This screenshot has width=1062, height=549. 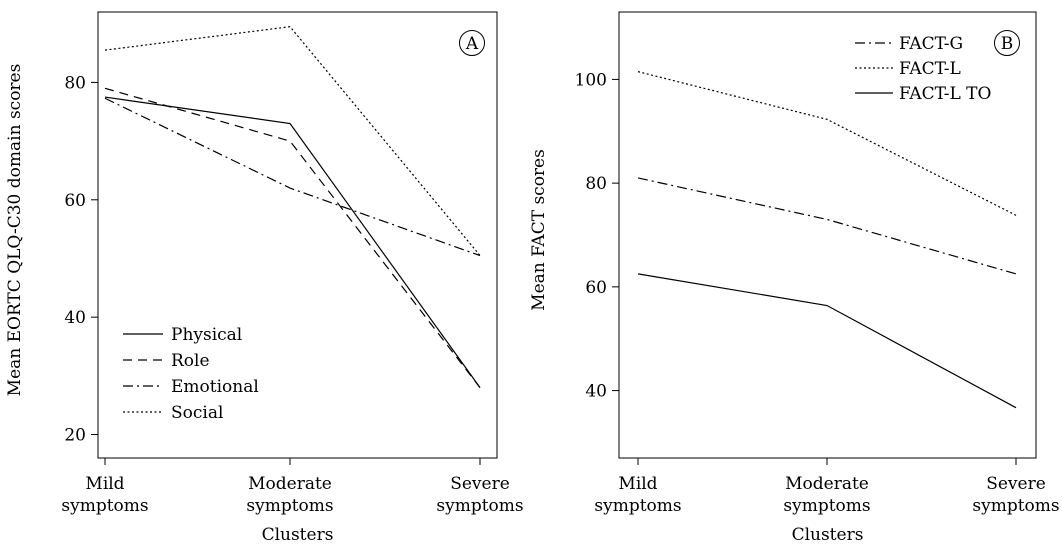 I want to click on legend-label: FACT-G, so click(x=931, y=44).